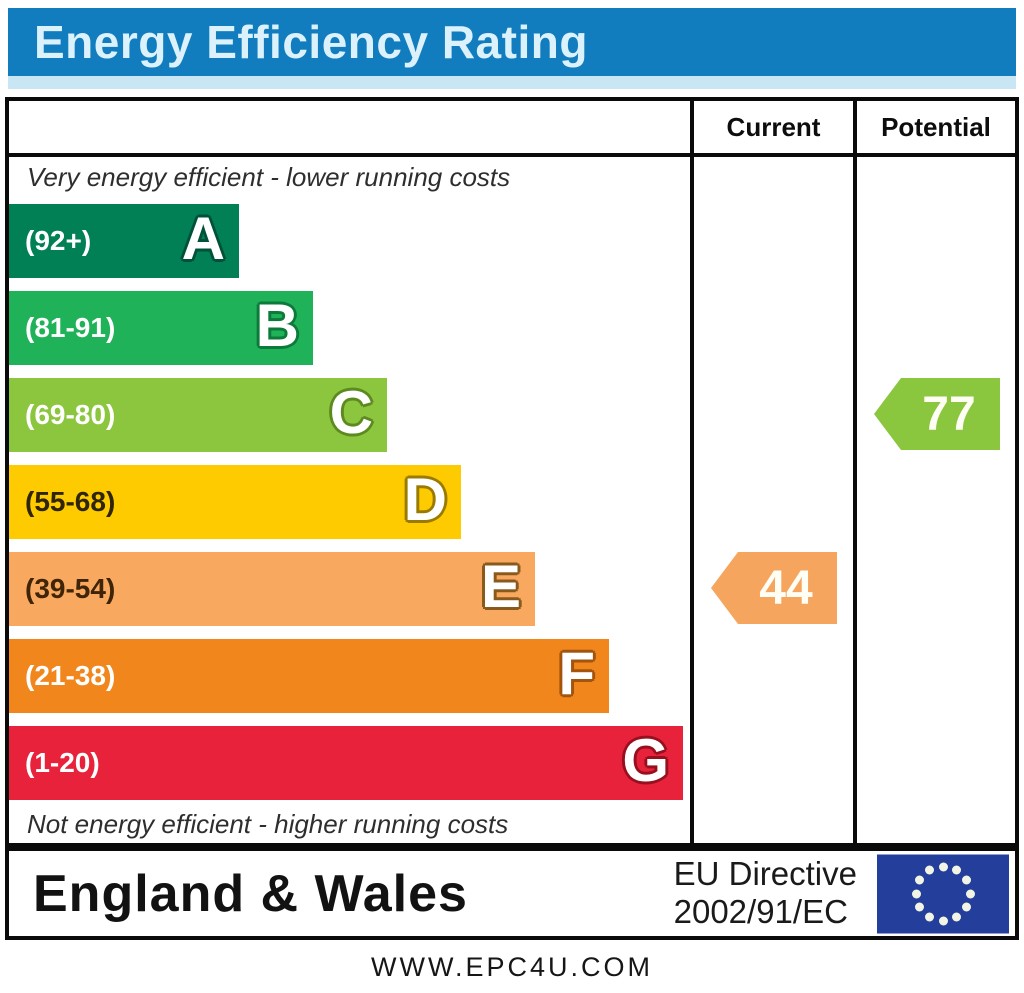 Image resolution: width=1024 pixels, height=993 pixels. What do you see at coordinates (250, 893) in the screenshot?
I see `region-label: England & Wales` at bounding box center [250, 893].